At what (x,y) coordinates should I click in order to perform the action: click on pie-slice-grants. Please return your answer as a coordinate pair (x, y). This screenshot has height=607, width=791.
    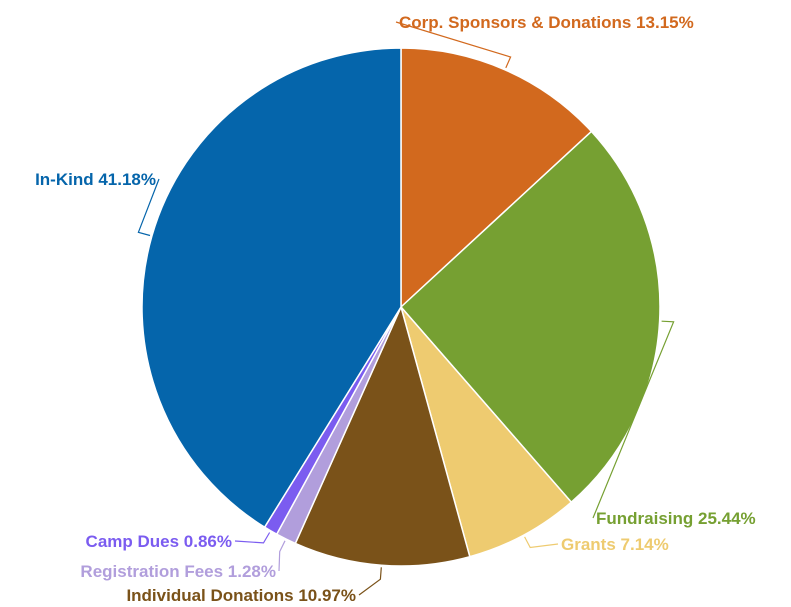
    Looking at the image, I should click on (486, 432).